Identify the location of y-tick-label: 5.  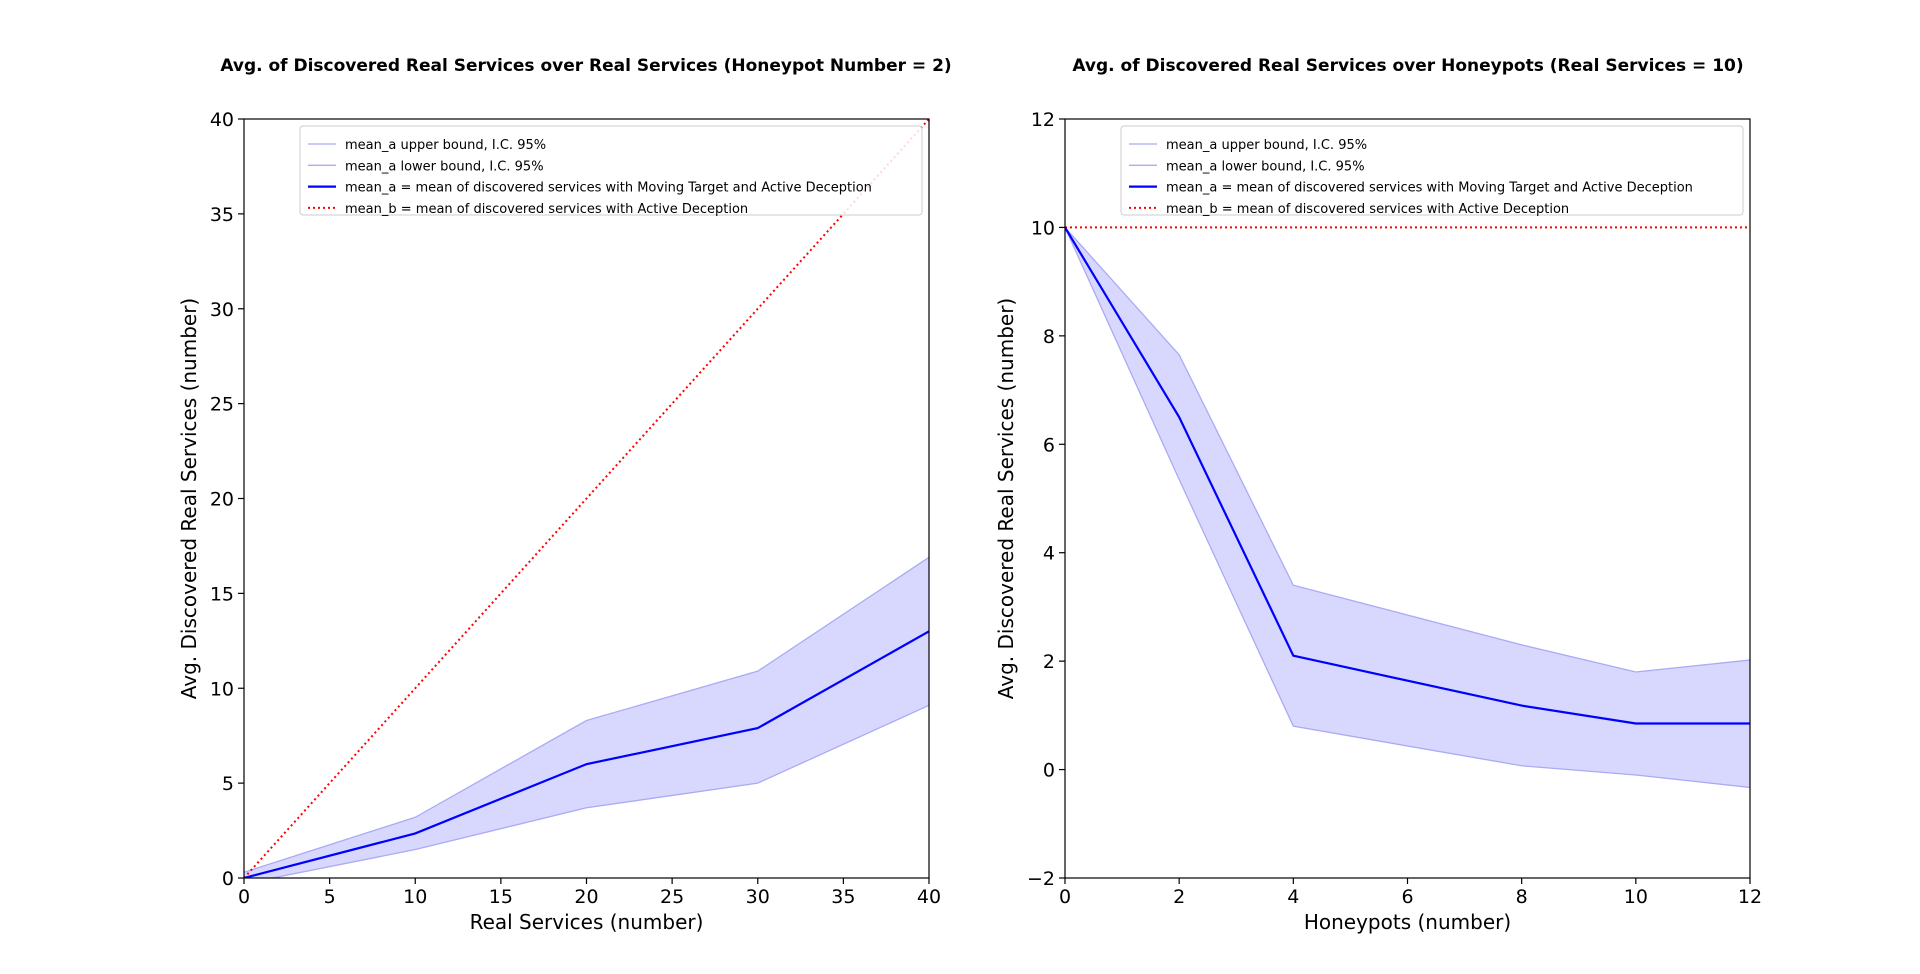
(228, 784).